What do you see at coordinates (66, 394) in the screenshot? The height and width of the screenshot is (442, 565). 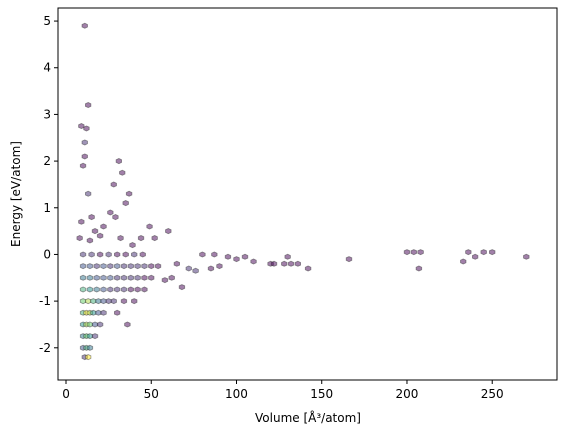 I see `x-tick-label: 0` at bounding box center [66, 394].